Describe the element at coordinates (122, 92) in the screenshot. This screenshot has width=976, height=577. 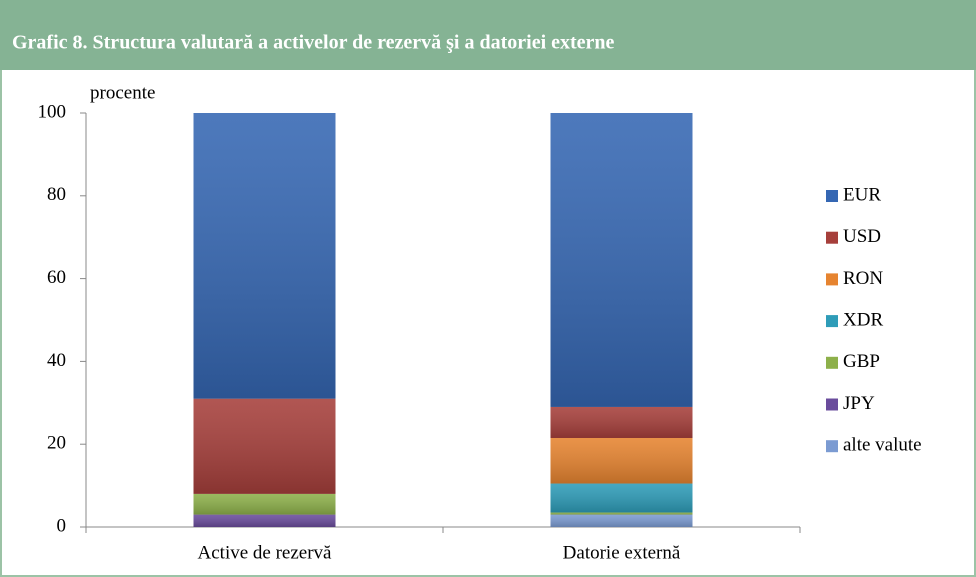
I see `y-axis-label: procente` at that location.